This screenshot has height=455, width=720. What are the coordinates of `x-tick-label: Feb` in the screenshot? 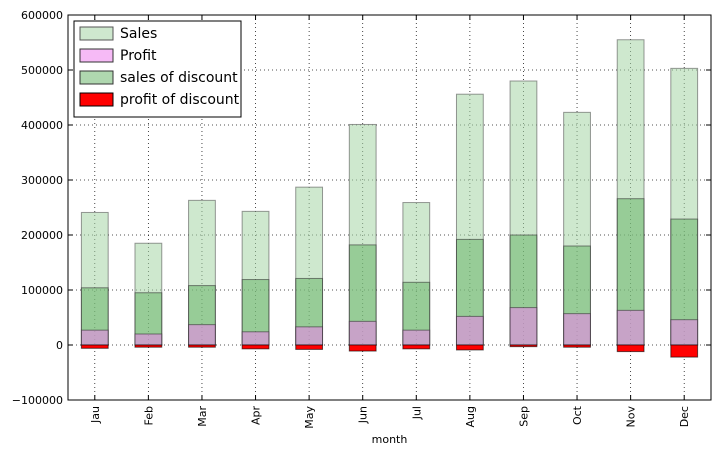 It's located at (148, 415).